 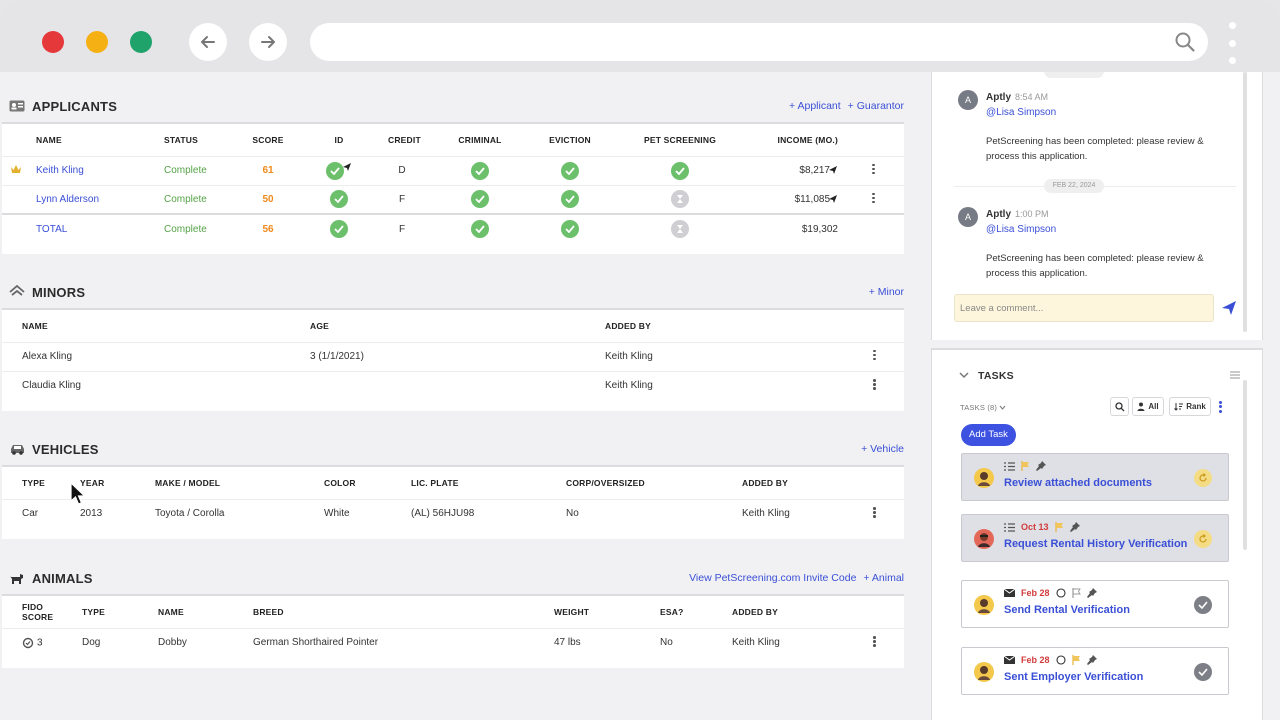 What do you see at coordinates (435, 482) in the screenshot?
I see `column-header: LIC. PLATE` at bounding box center [435, 482].